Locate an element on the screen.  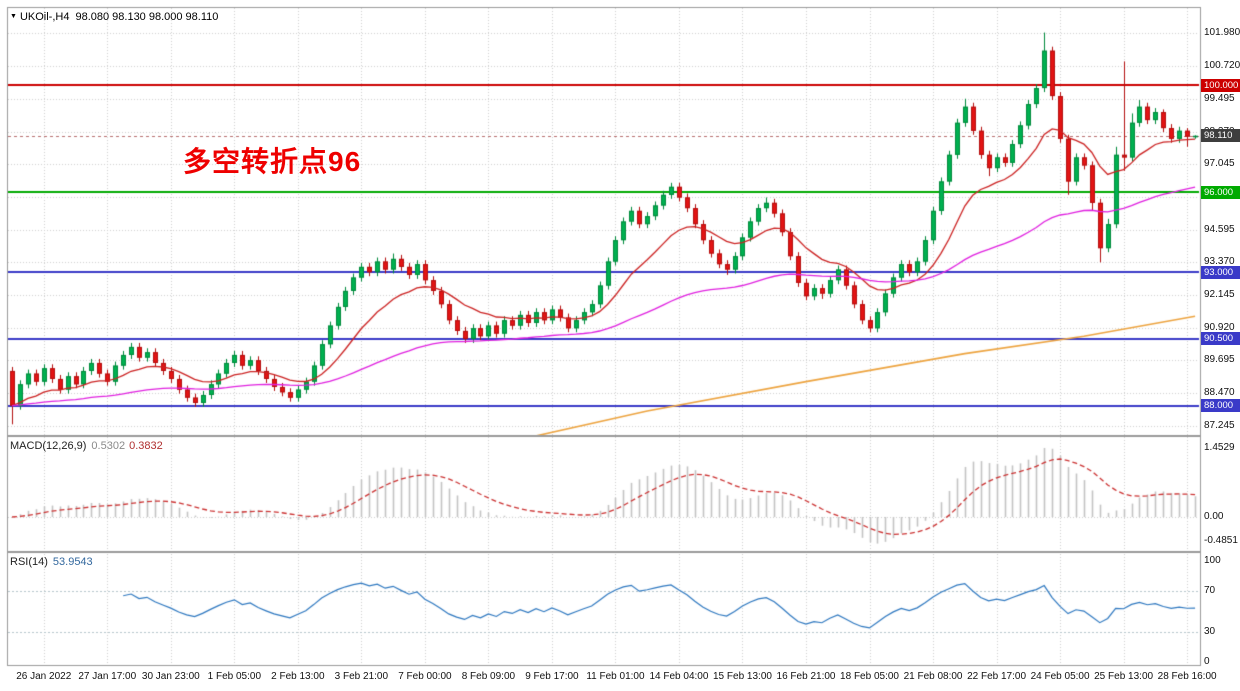
chart-title: ▼ UKOil-,H4 98.080 98.130 98.000 98.110 is located at coordinates (114, 17).